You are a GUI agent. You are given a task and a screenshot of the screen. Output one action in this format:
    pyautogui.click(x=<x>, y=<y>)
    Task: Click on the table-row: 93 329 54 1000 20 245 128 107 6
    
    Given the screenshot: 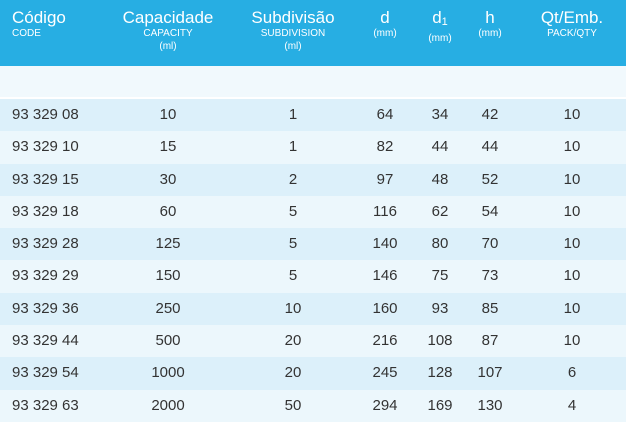 What is the action you would take?
    pyautogui.click(x=313, y=373)
    